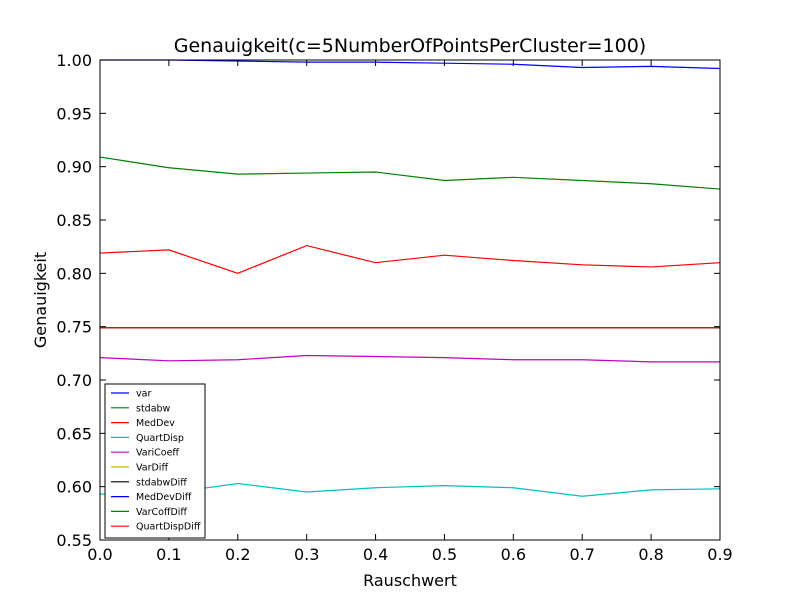  I want to click on y-tick-label: 0.75, so click(74, 327).